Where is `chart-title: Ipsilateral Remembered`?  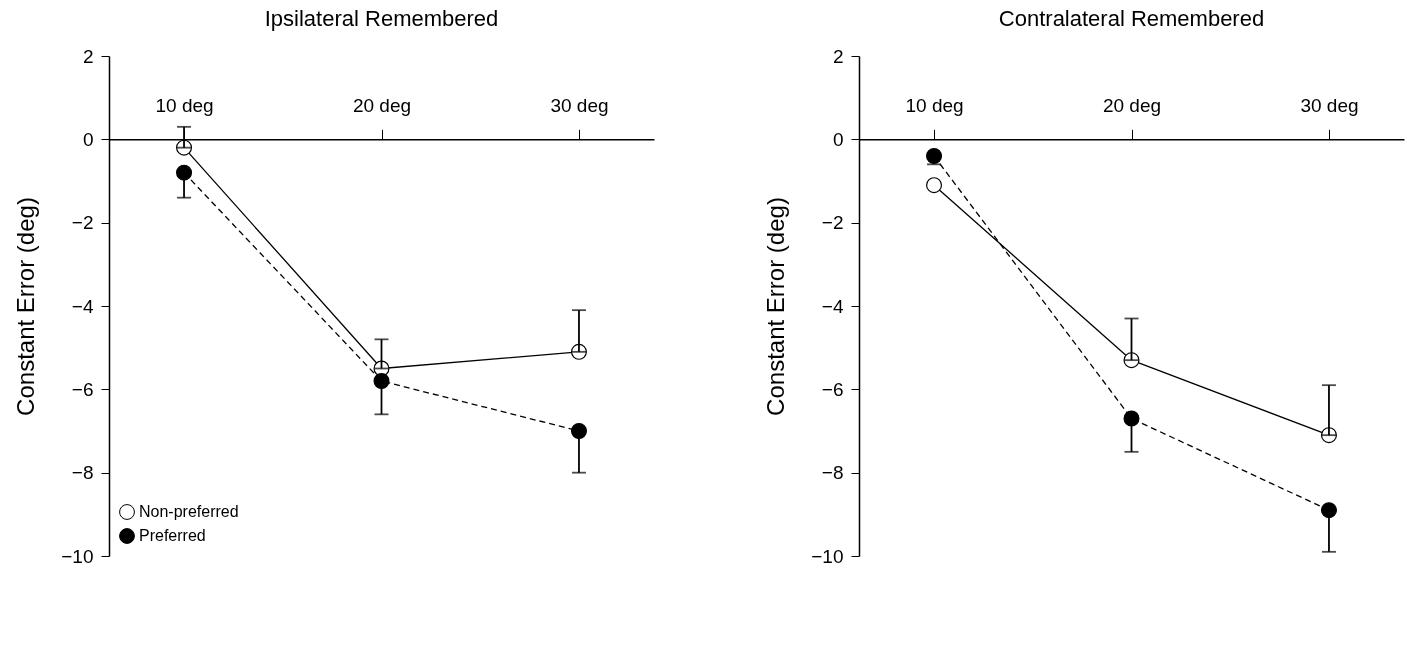 chart-title: Ipsilateral Remembered is located at coordinates (381, 18).